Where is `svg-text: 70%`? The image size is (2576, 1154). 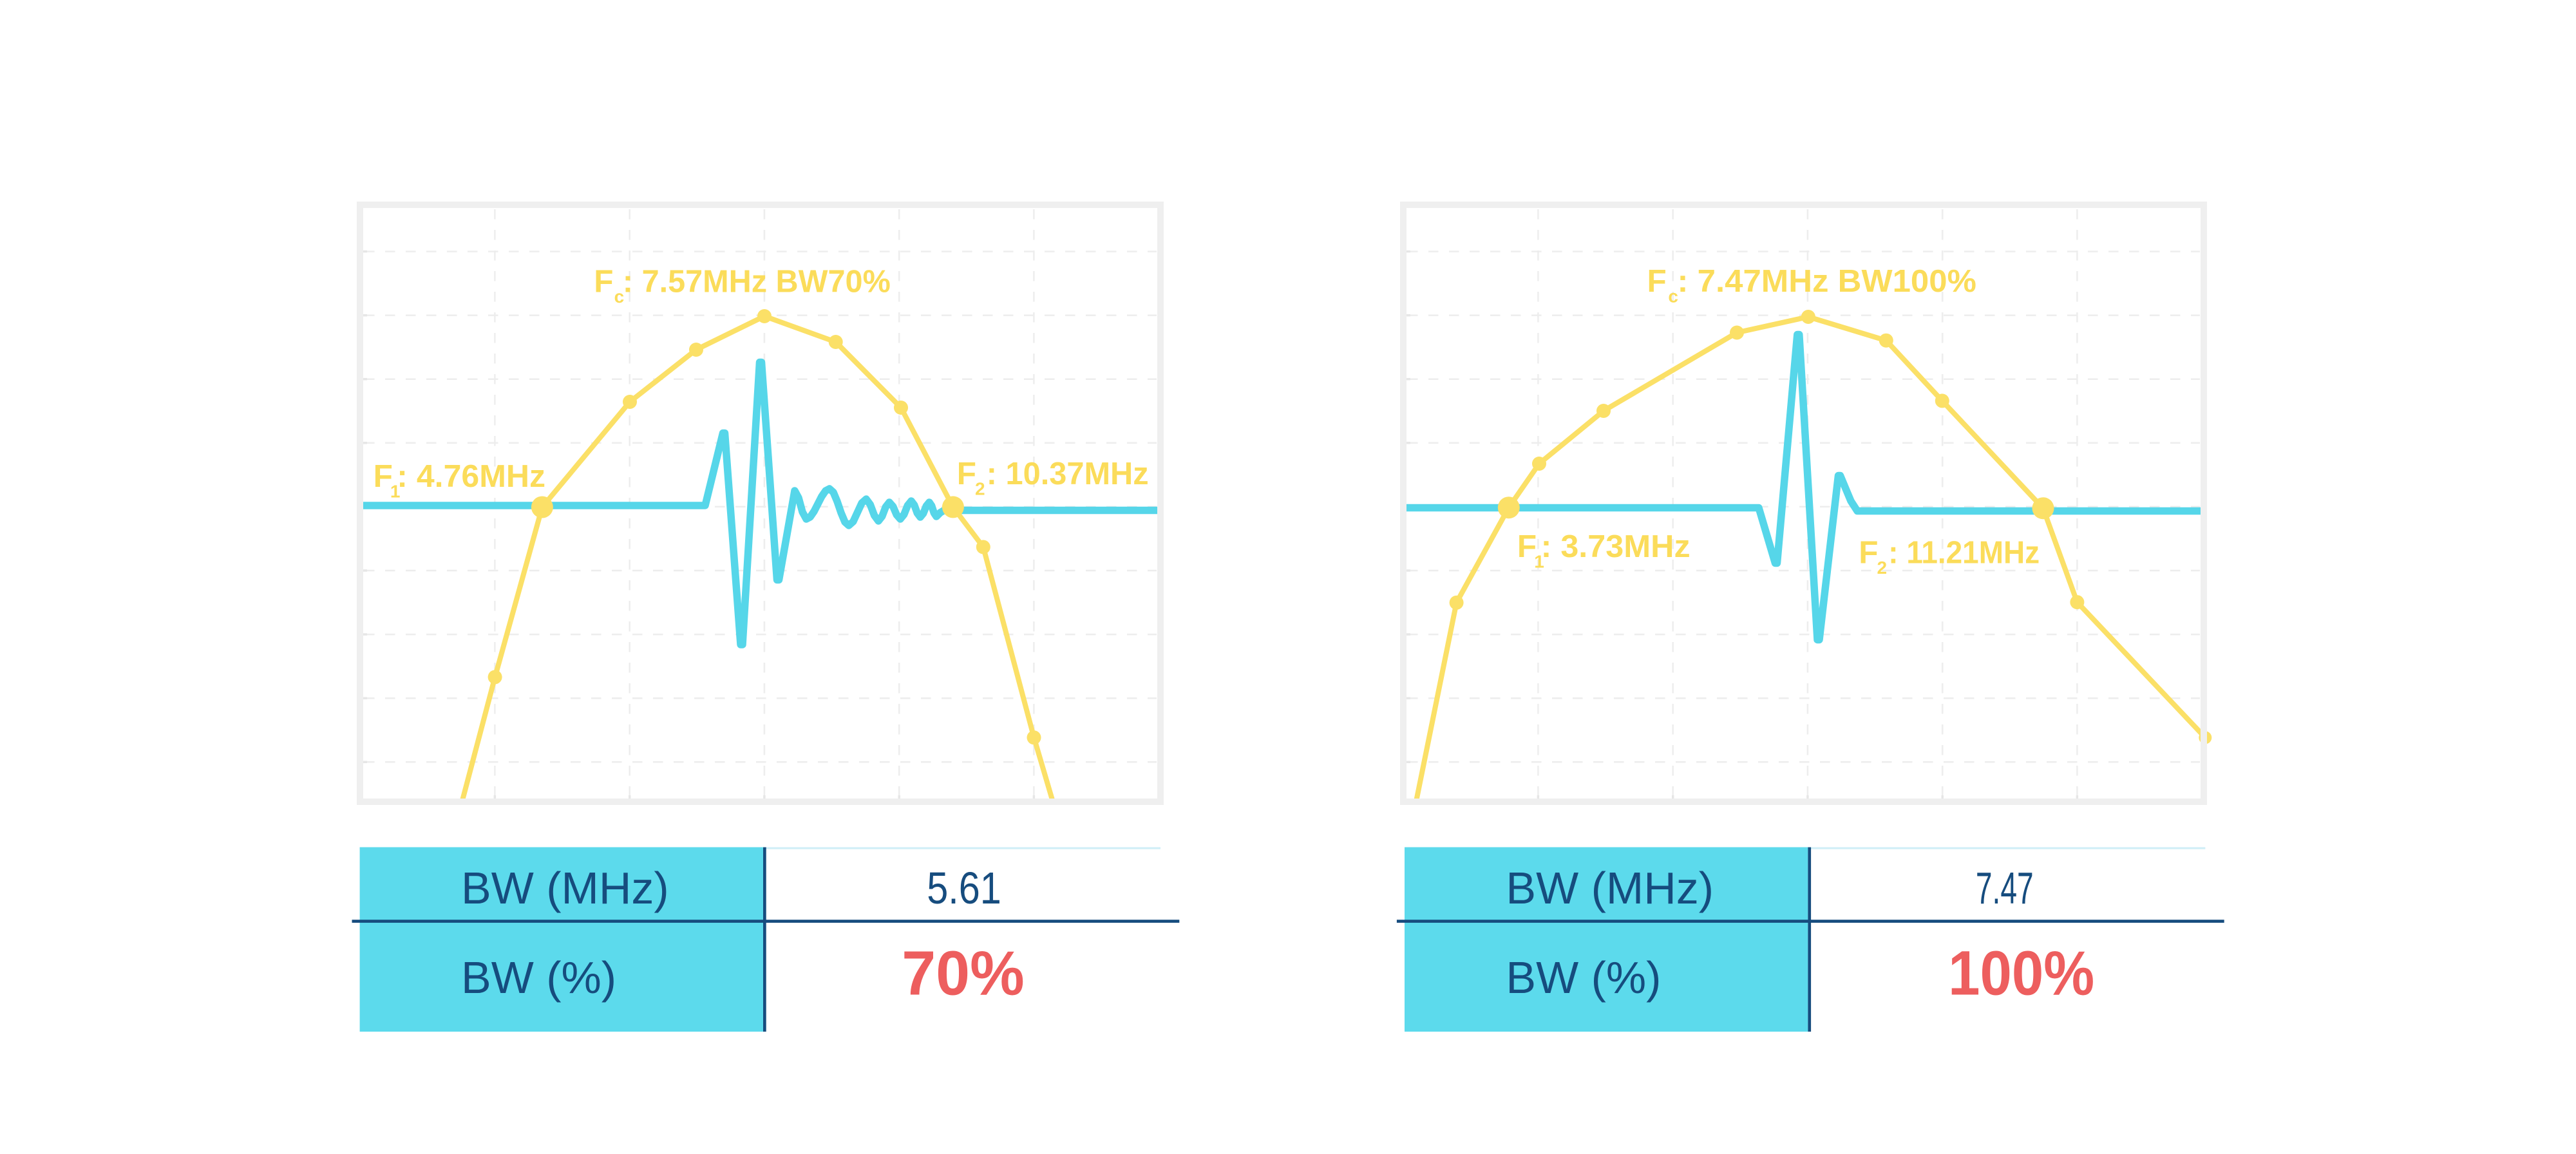
svg-text: 70% is located at coordinates (964, 973).